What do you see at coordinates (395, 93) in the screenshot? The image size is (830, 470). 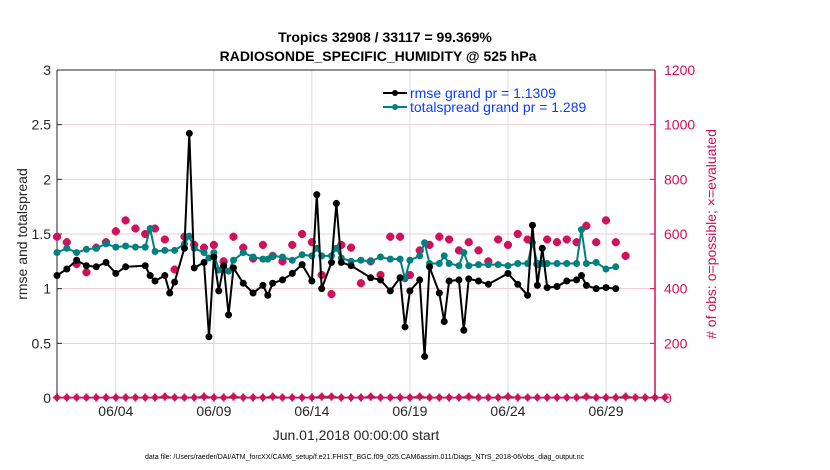 I see `legend-rmse-marker` at bounding box center [395, 93].